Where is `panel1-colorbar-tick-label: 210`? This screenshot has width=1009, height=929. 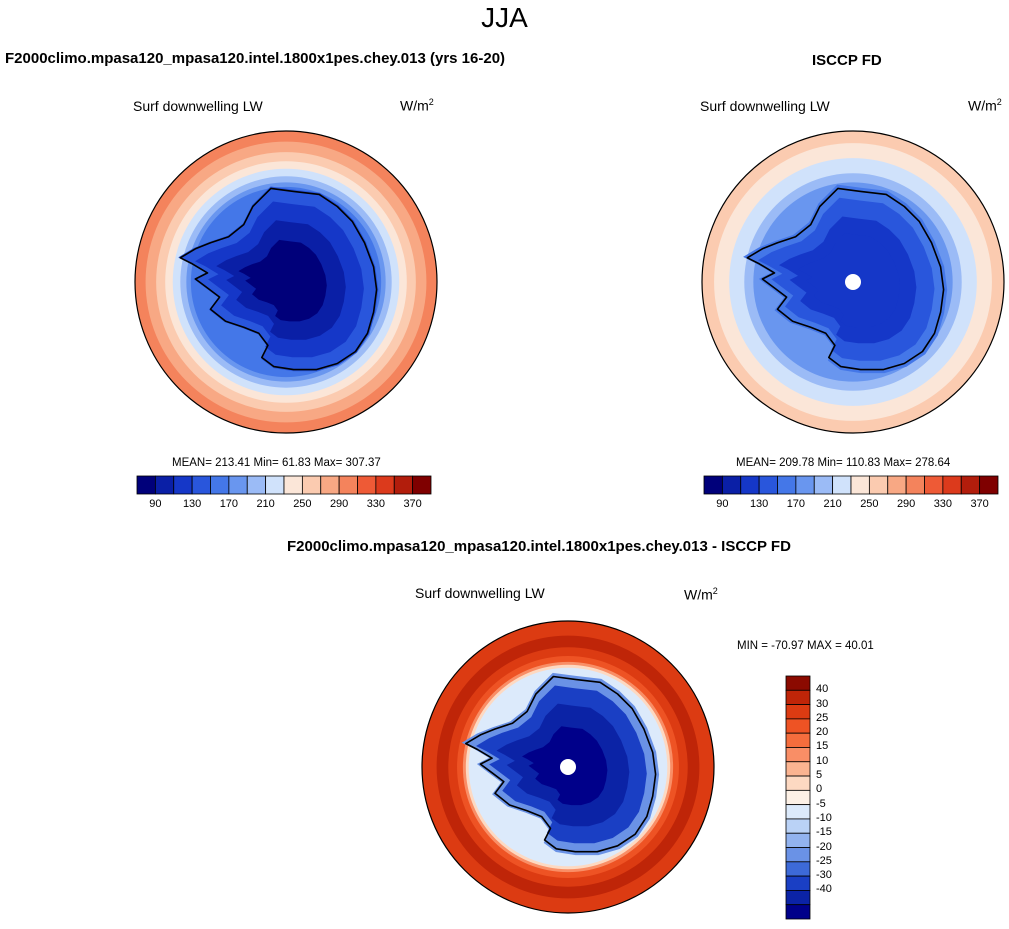
panel1-colorbar-tick-label: 210 is located at coordinates (265, 504).